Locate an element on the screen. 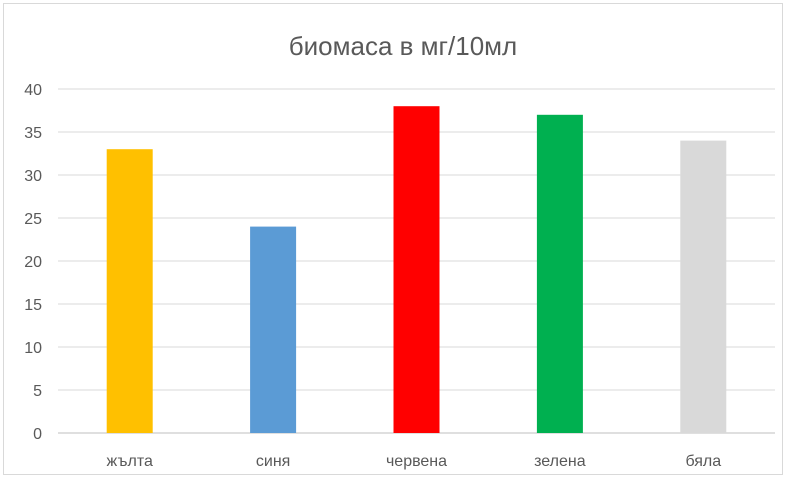  x-tick-label: червена is located at coordinates (416, 461).